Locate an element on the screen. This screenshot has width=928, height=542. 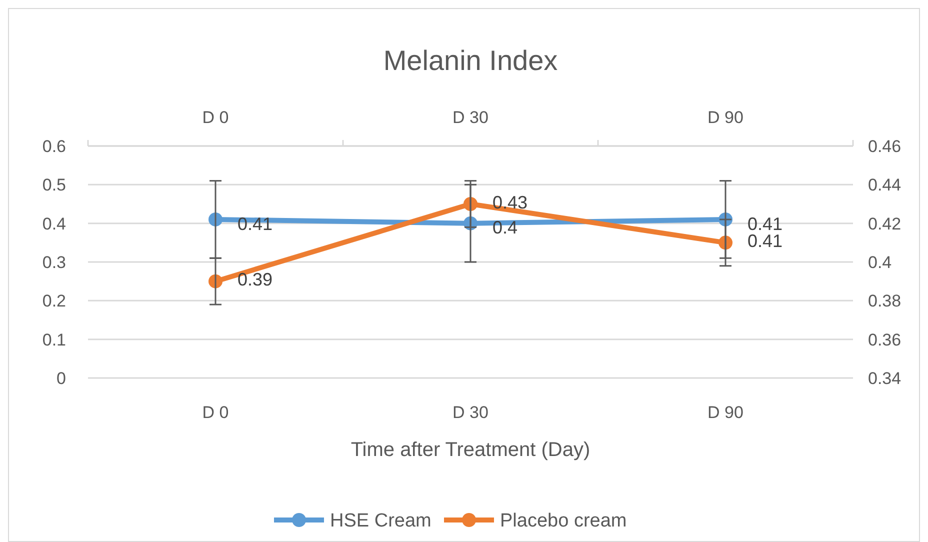
y2-tick-label: 0.44 is located at coordinates (885, 185).